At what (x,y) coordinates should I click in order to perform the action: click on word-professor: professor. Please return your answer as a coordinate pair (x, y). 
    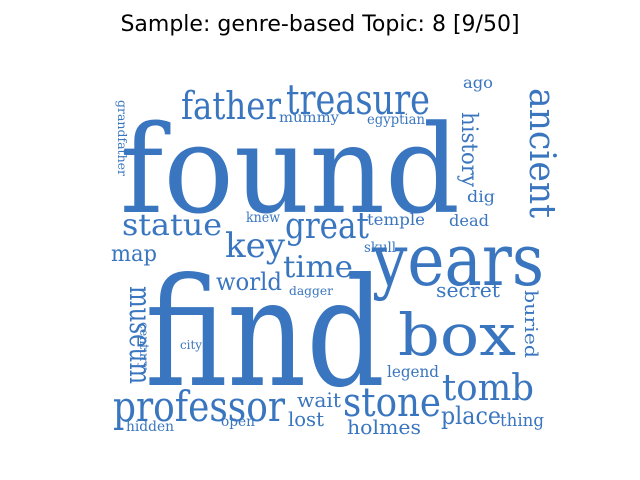
    Looking at the image, I should click on (199, 406).